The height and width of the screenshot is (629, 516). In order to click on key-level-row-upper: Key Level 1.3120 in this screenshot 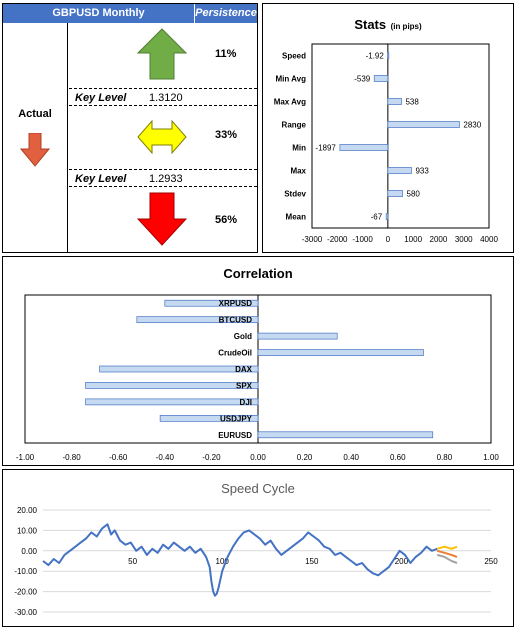, I will do `click(163, 97)`.